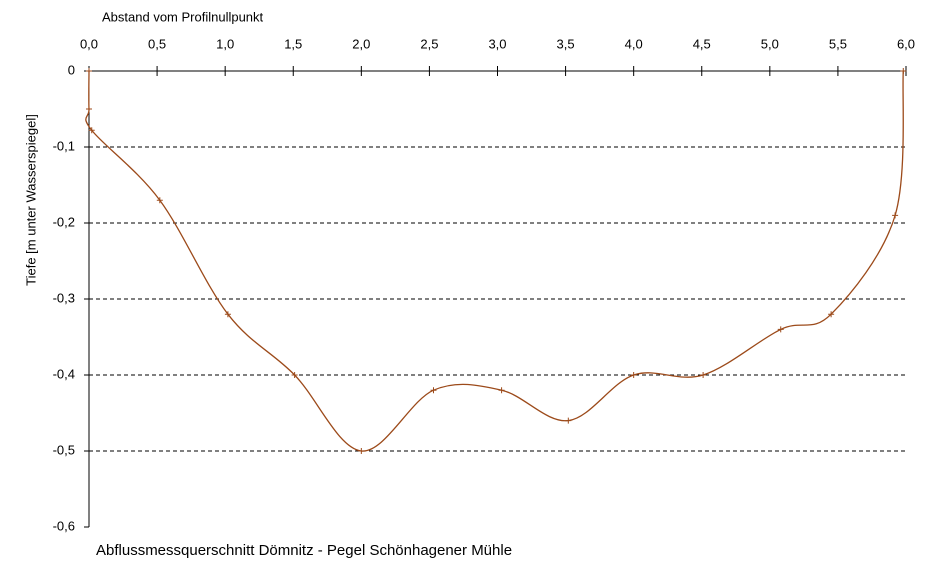 This screenshot has height=565, width=932. What do you see at coordinates (838, 43) in the screenshot?
I see `x-tick-label: 5,5` at bounding box center [838, 43].